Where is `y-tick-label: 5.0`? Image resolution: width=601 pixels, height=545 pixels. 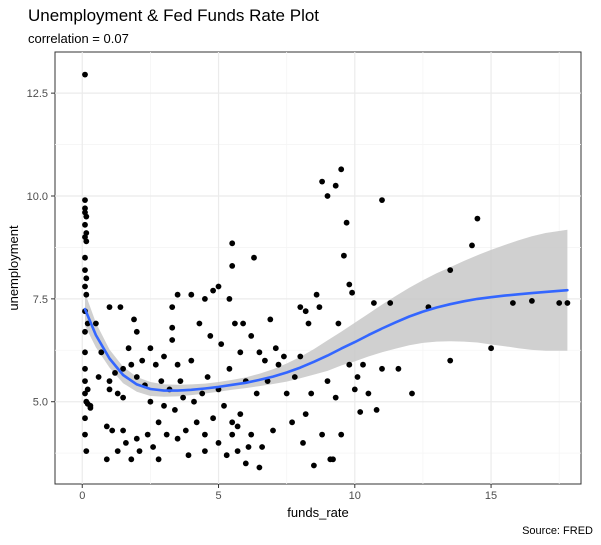 y-tick-label: 5.0 is located at coordinates (40, 403).